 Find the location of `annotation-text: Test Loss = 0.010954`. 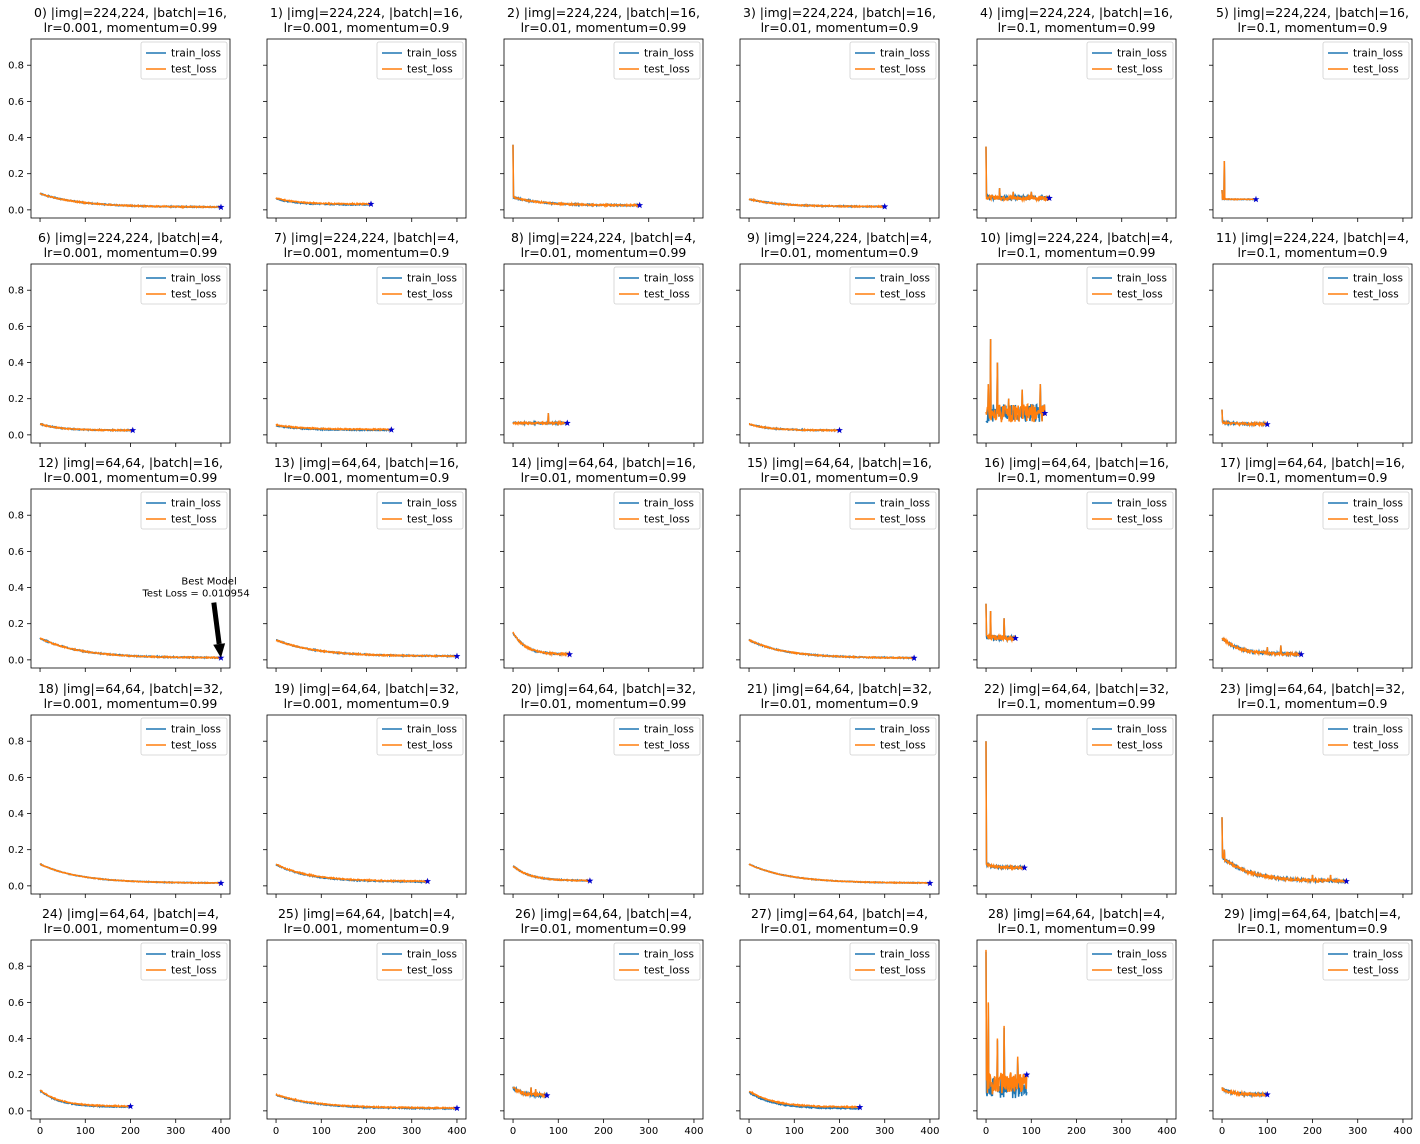

annotation-text: Test Loss = 0.010954 is located at coordinates (195, 594).